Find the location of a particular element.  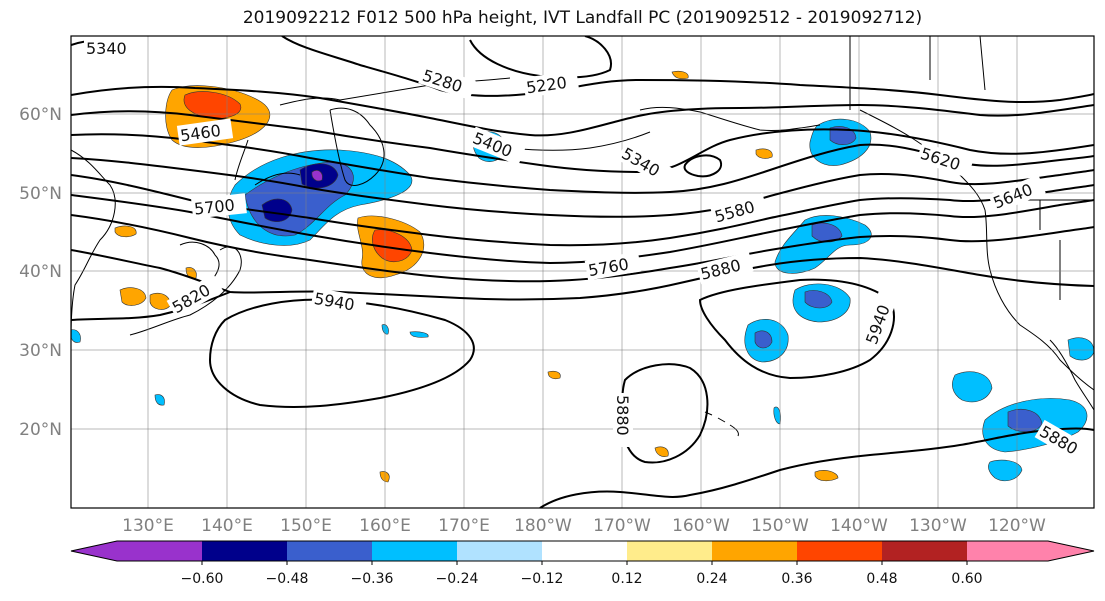

colorbar-tick-label: −0.36 is located at coordinates (372, 579).